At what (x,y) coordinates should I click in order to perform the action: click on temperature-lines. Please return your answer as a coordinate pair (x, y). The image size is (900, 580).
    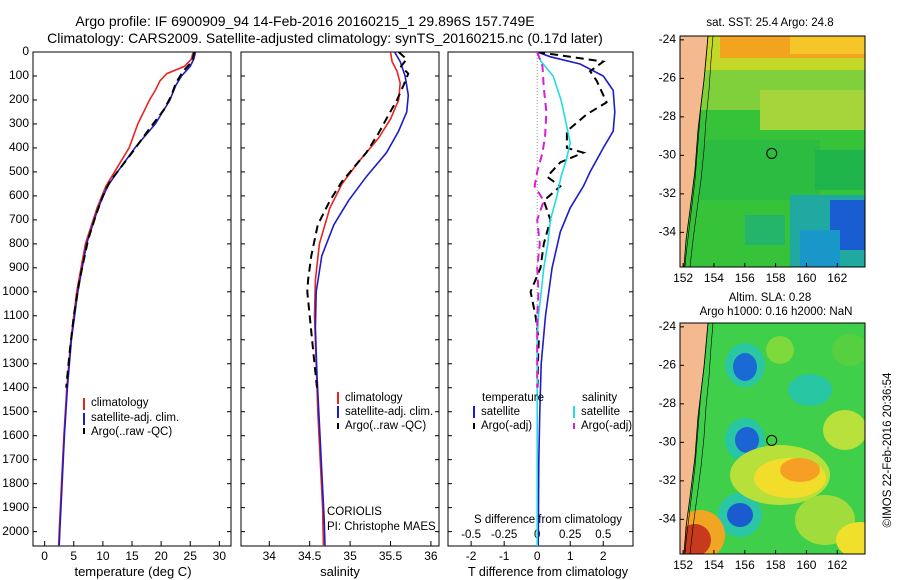
    Looking at the image, I should click on (127, 299).